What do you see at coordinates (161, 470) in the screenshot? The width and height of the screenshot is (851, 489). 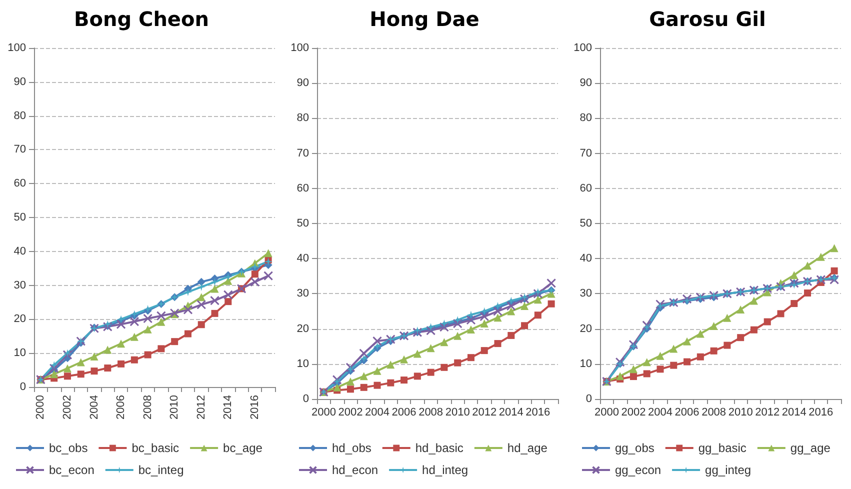 I see `legend-label: bc_integ` at bounding box center [161, 470].